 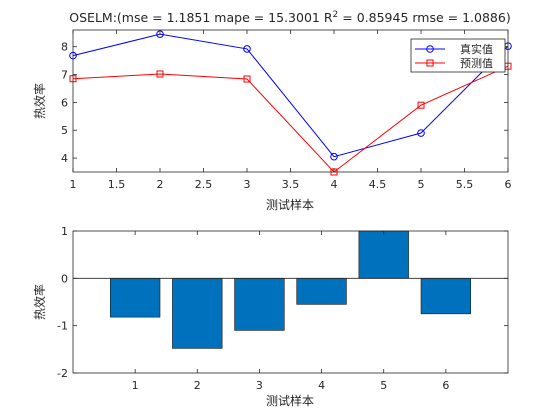 I want to click on legend-marker-actual, so click(x=430, y=49).